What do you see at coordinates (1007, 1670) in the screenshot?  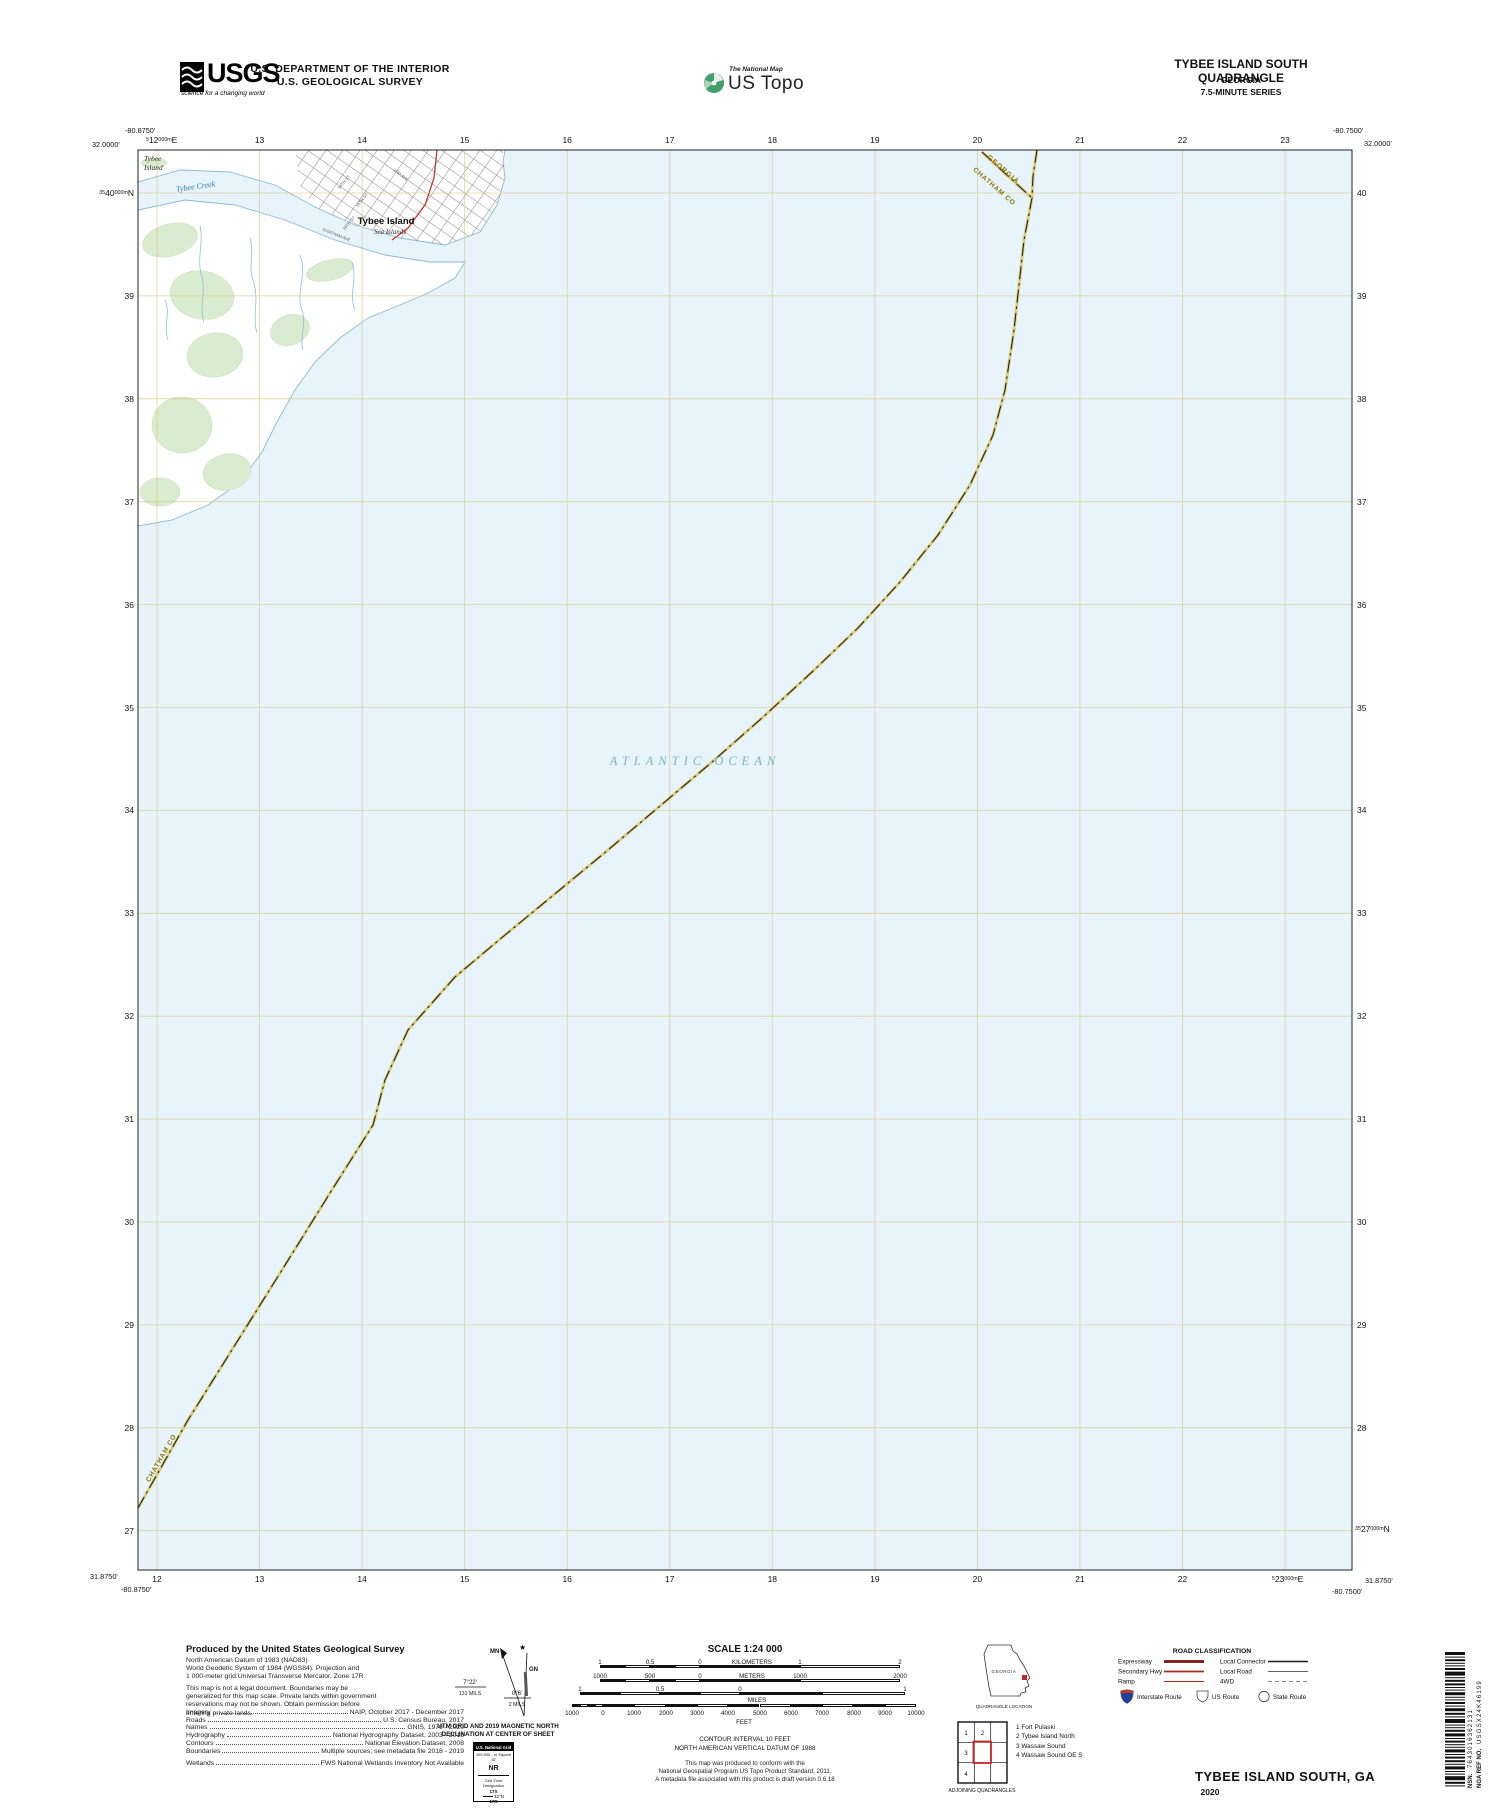 I see `georgia-outline` at bounding box center [1007, 1670].